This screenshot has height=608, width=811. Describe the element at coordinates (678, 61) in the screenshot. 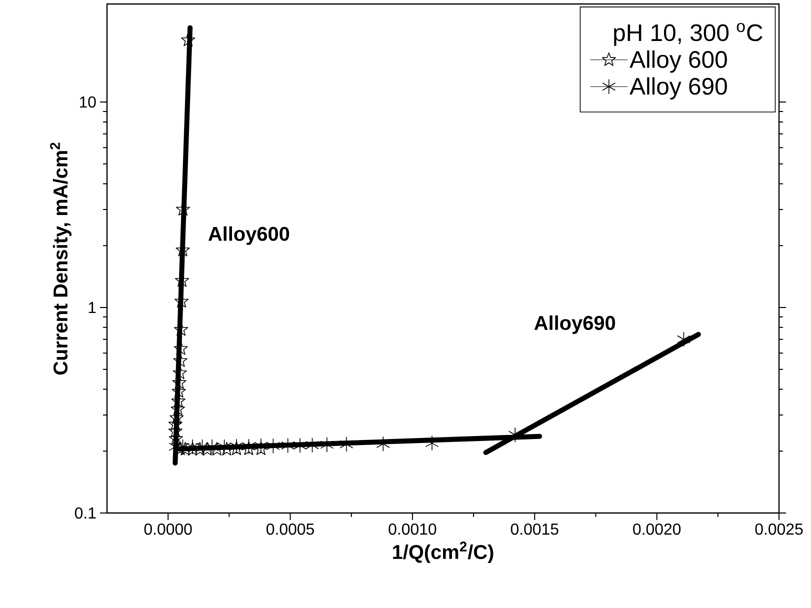

I see `legend-label: Alloy 600` at that location.